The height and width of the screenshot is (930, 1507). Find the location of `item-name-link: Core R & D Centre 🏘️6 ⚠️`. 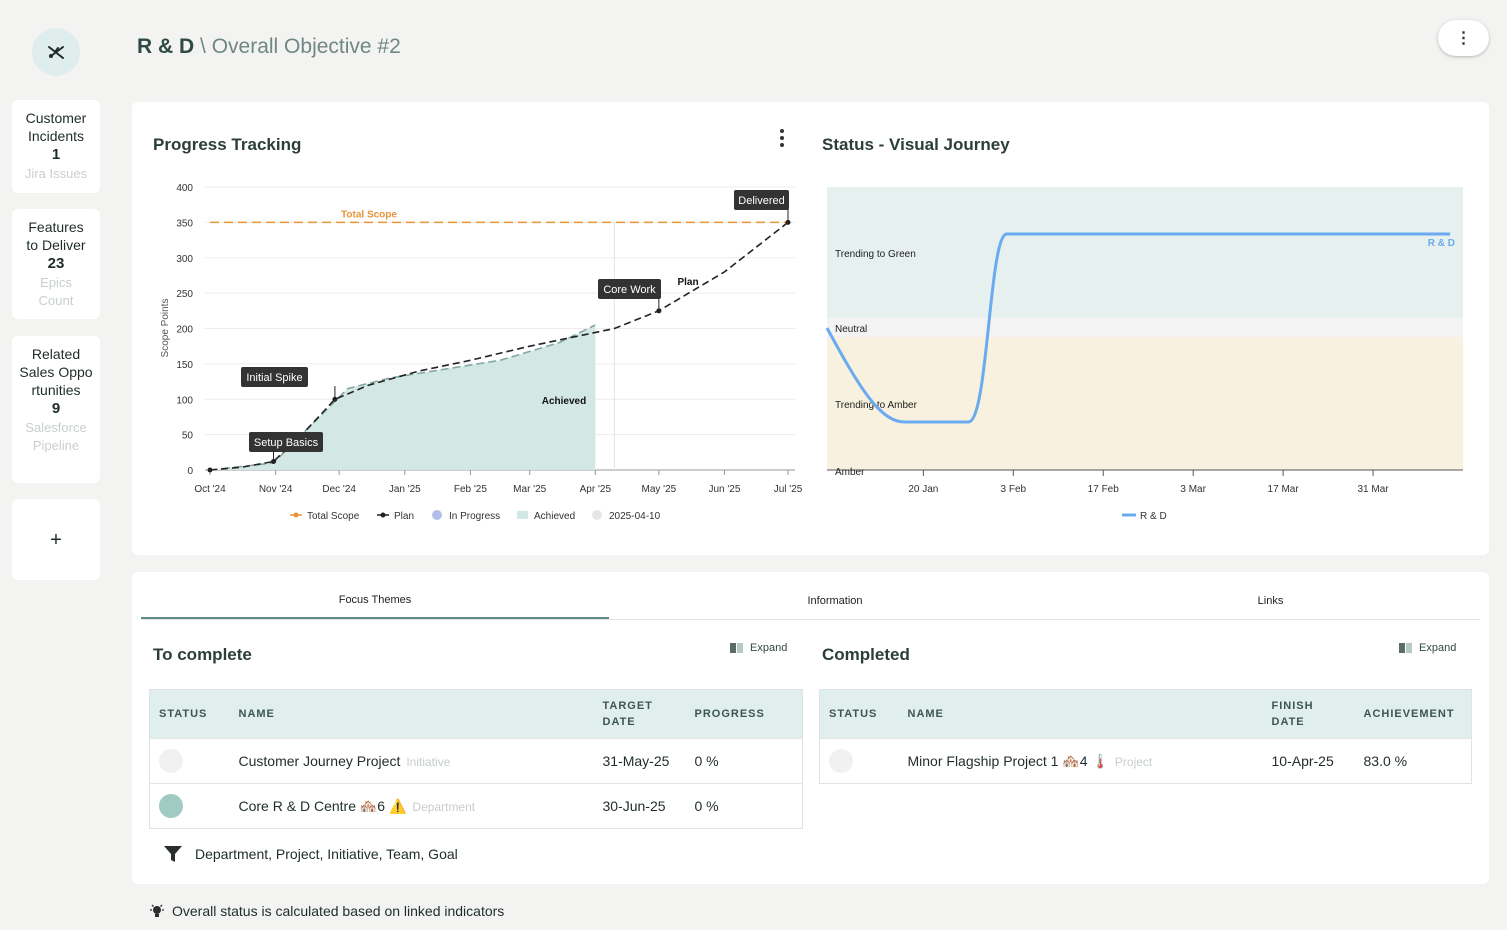

item-name-link: Core R & D Centre 🏘️6 ⚠️ is located at coordinates (322, 805).